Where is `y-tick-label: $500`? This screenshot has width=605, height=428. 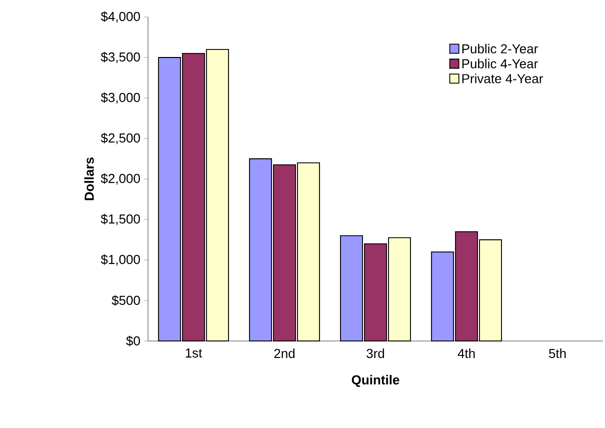
y-tick-label: $500 is located at coordinates (126, 300).